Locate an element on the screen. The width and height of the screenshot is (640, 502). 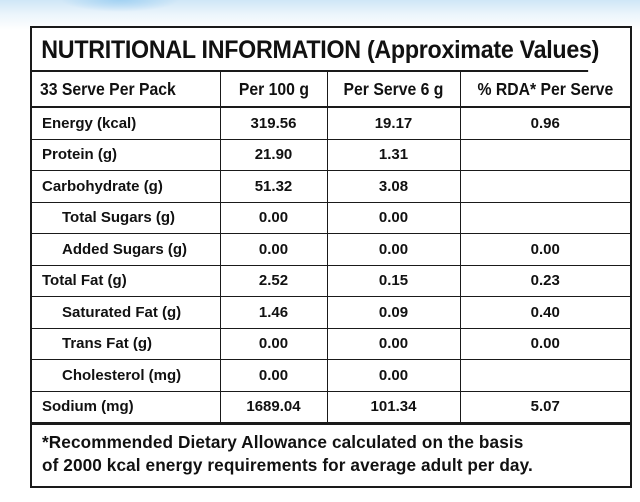
table-row: Carbohydrate (g) 51.32 3.08 is located at coordinates (331, 186).